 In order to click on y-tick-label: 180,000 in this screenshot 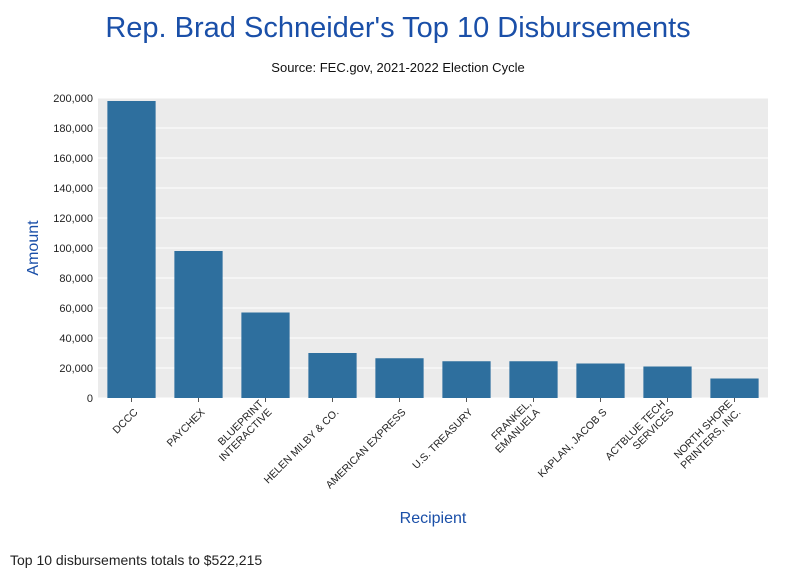, I will do `click(73, 129)`.